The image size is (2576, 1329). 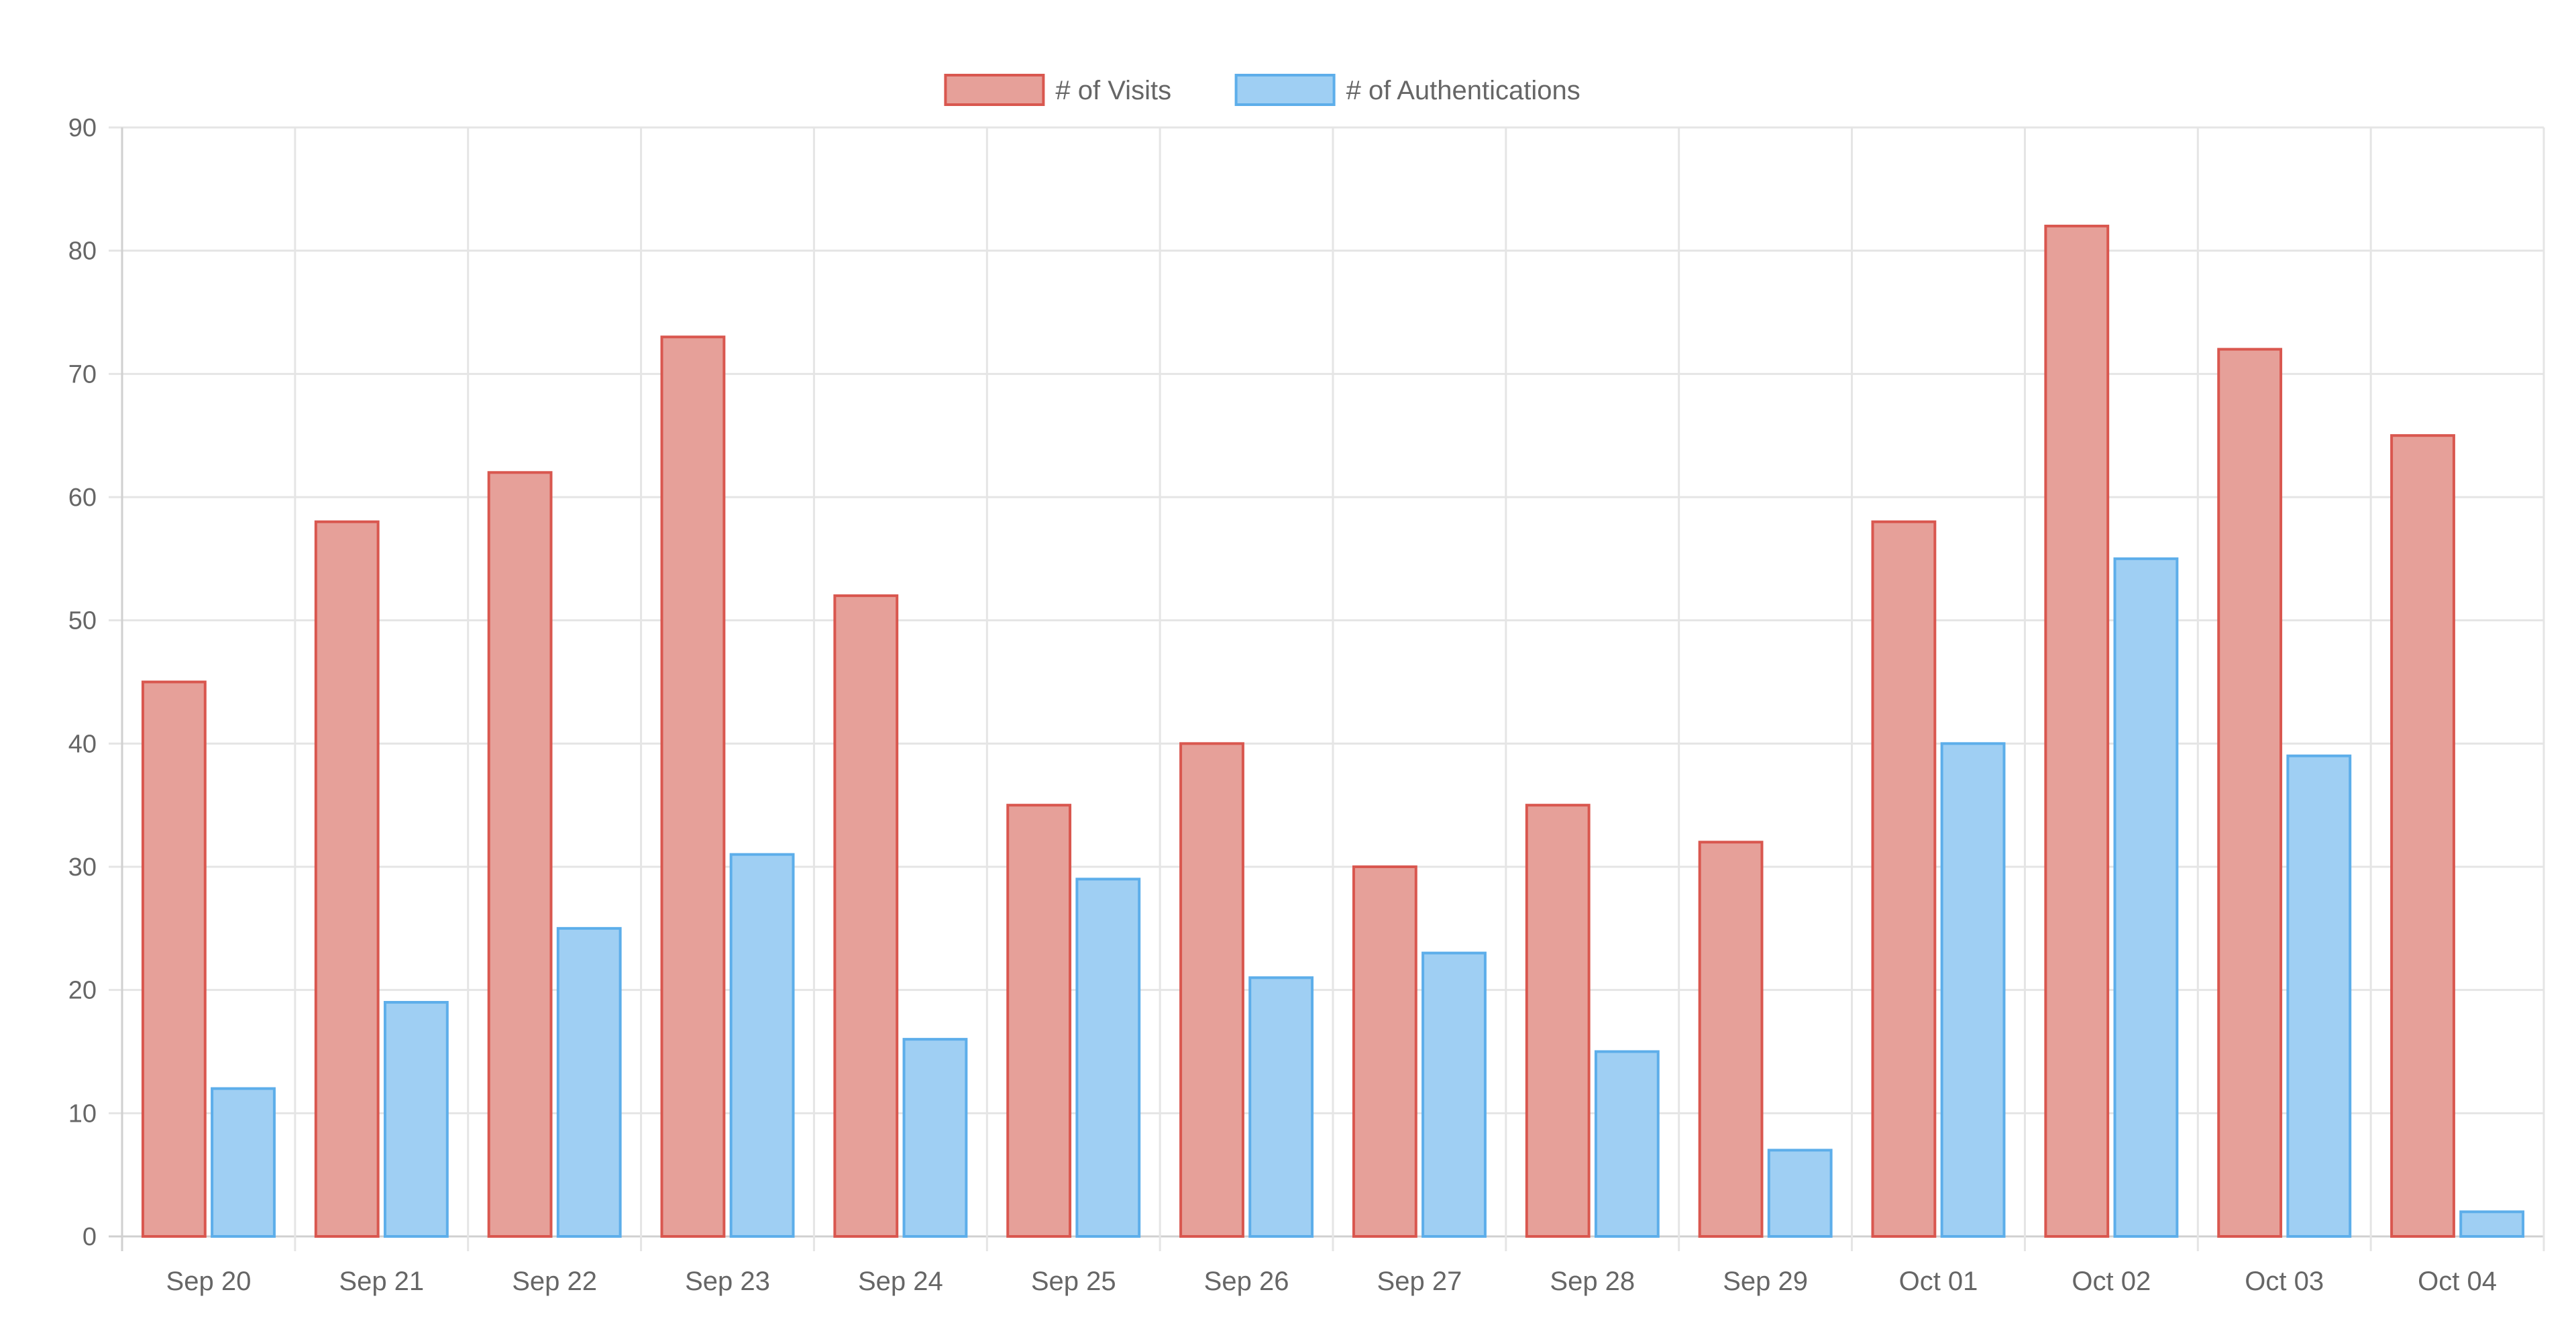 What do you see at coordinates (1765, 1281) in the screenshot?
I see `x-tick-label: Sep 29` at bounding box center [1765, 1281].